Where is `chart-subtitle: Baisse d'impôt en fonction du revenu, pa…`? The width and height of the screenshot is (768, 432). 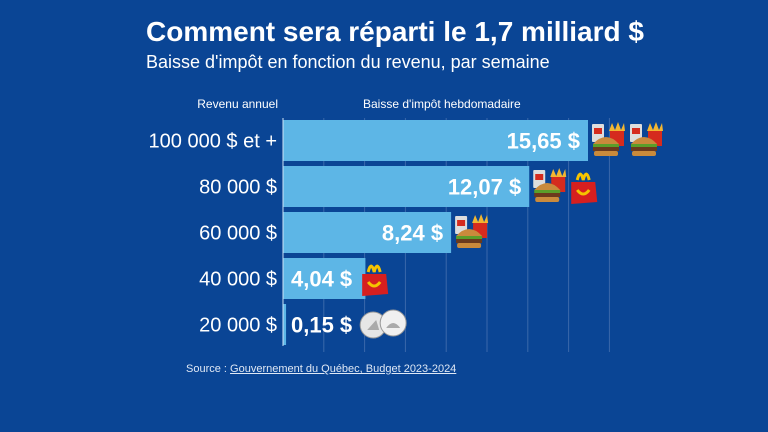
chart-subtitle: Baisse d'impôt en fonction du revenu, pa… is located at coordinates (348, 62).